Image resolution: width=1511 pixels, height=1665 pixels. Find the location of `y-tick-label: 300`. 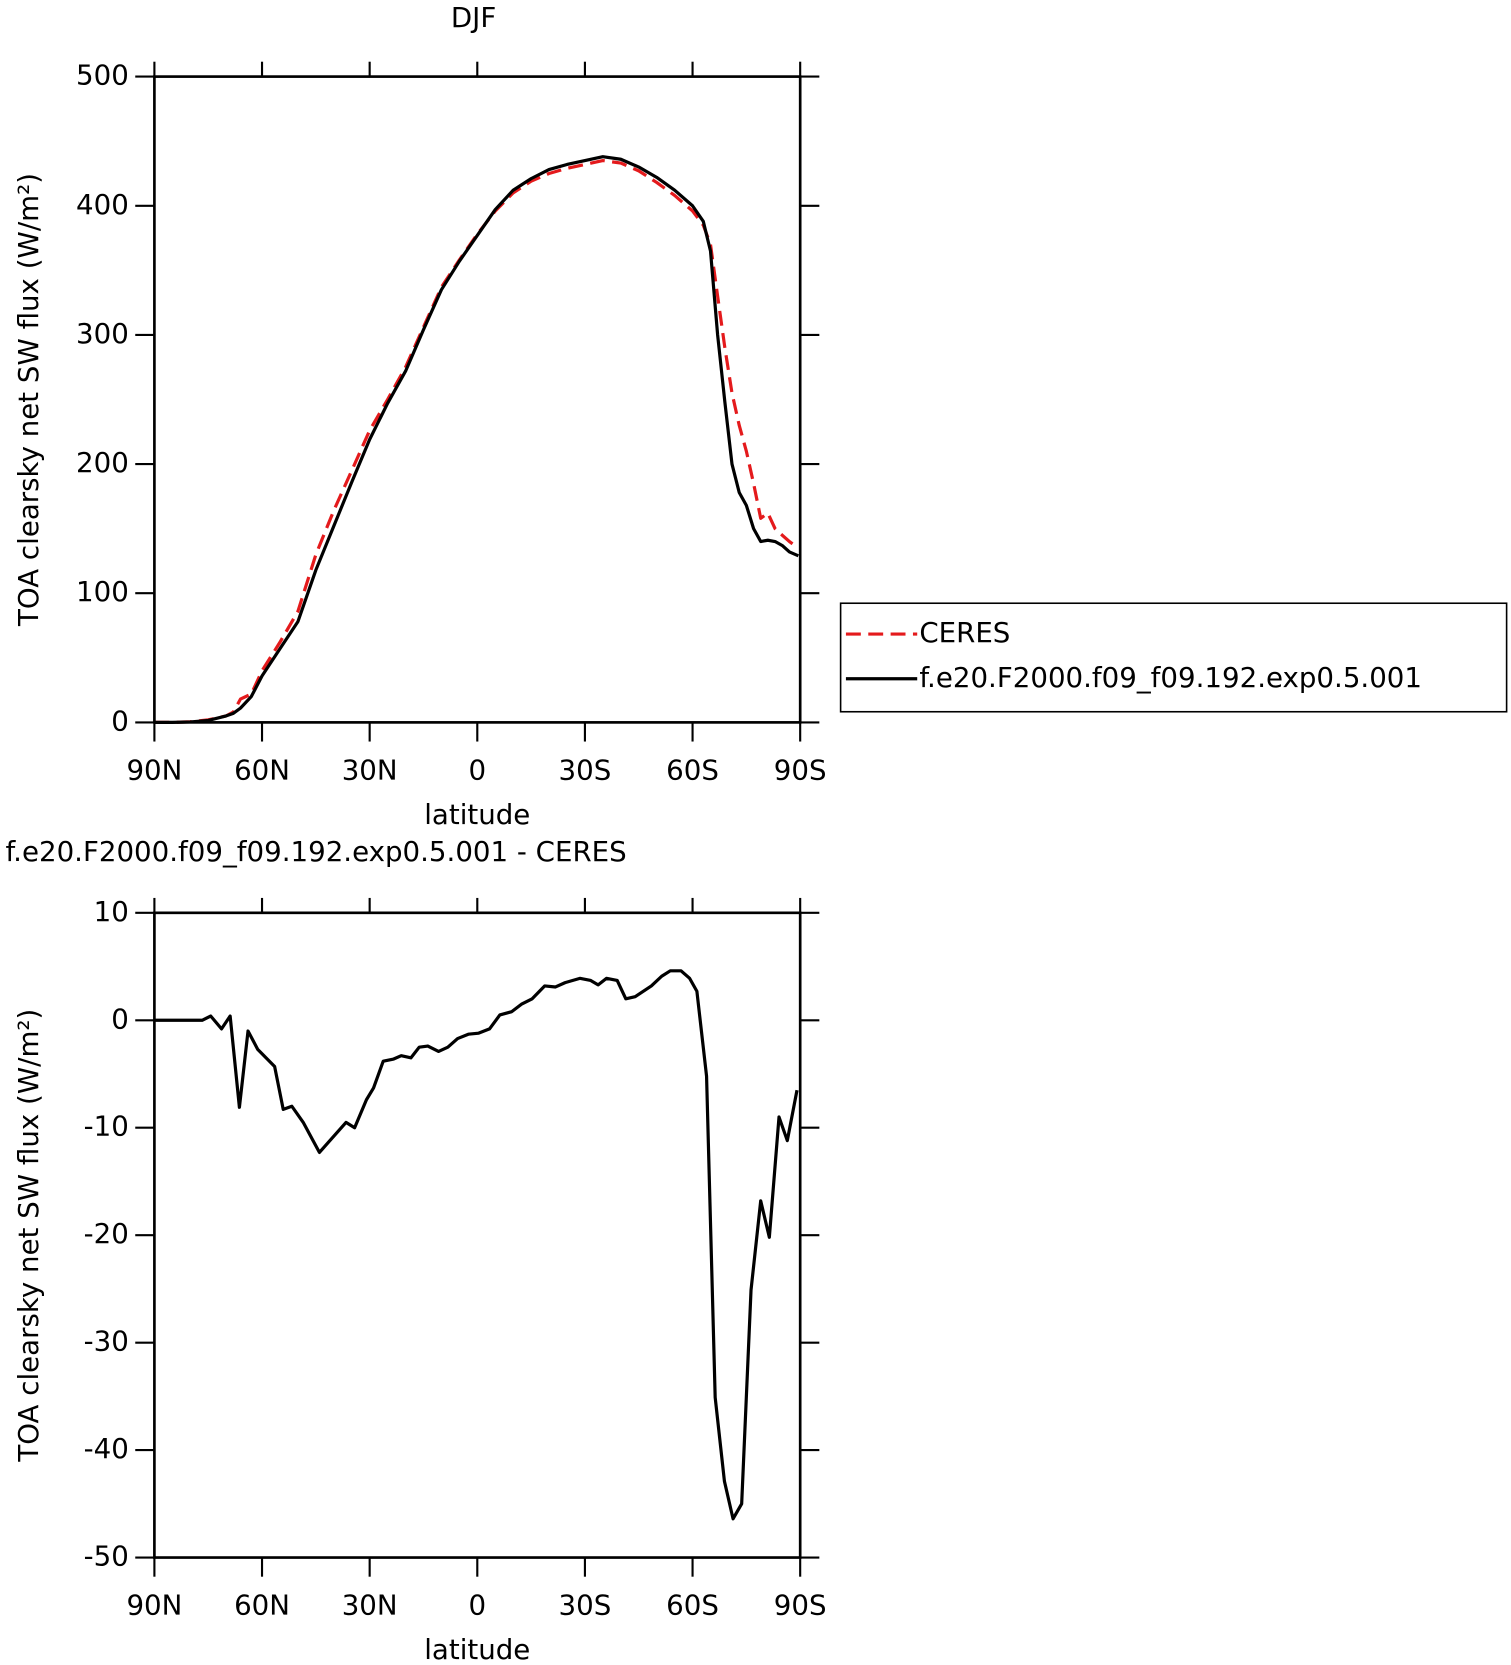

y-tick-label: 300 is located at coordinates (102, 333).